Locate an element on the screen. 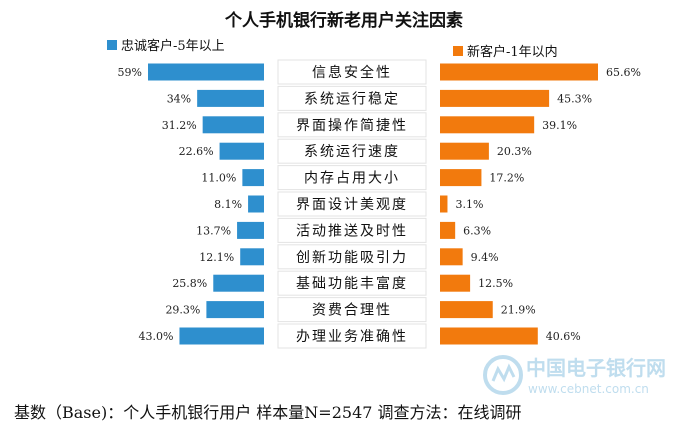  data-label-new: 17.2% is located at coordinates (506, 178).